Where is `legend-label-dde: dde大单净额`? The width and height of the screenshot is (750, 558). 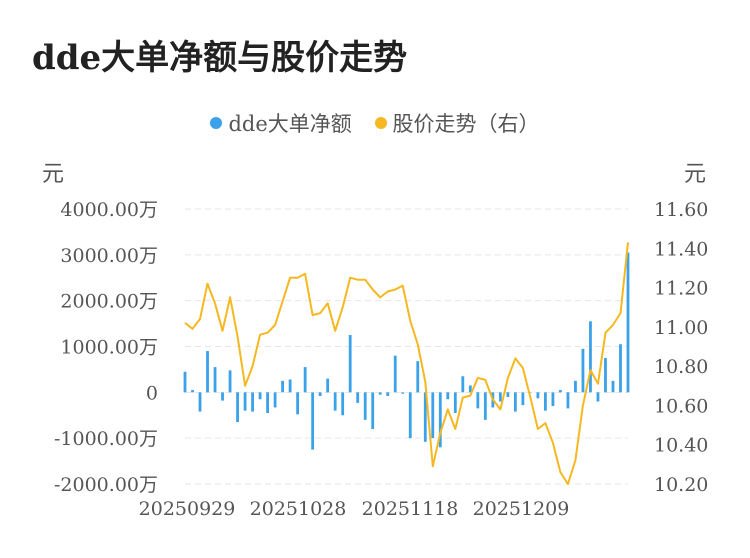 legend-label-dde: dde大单净额 is located at coordinates (290, 124).